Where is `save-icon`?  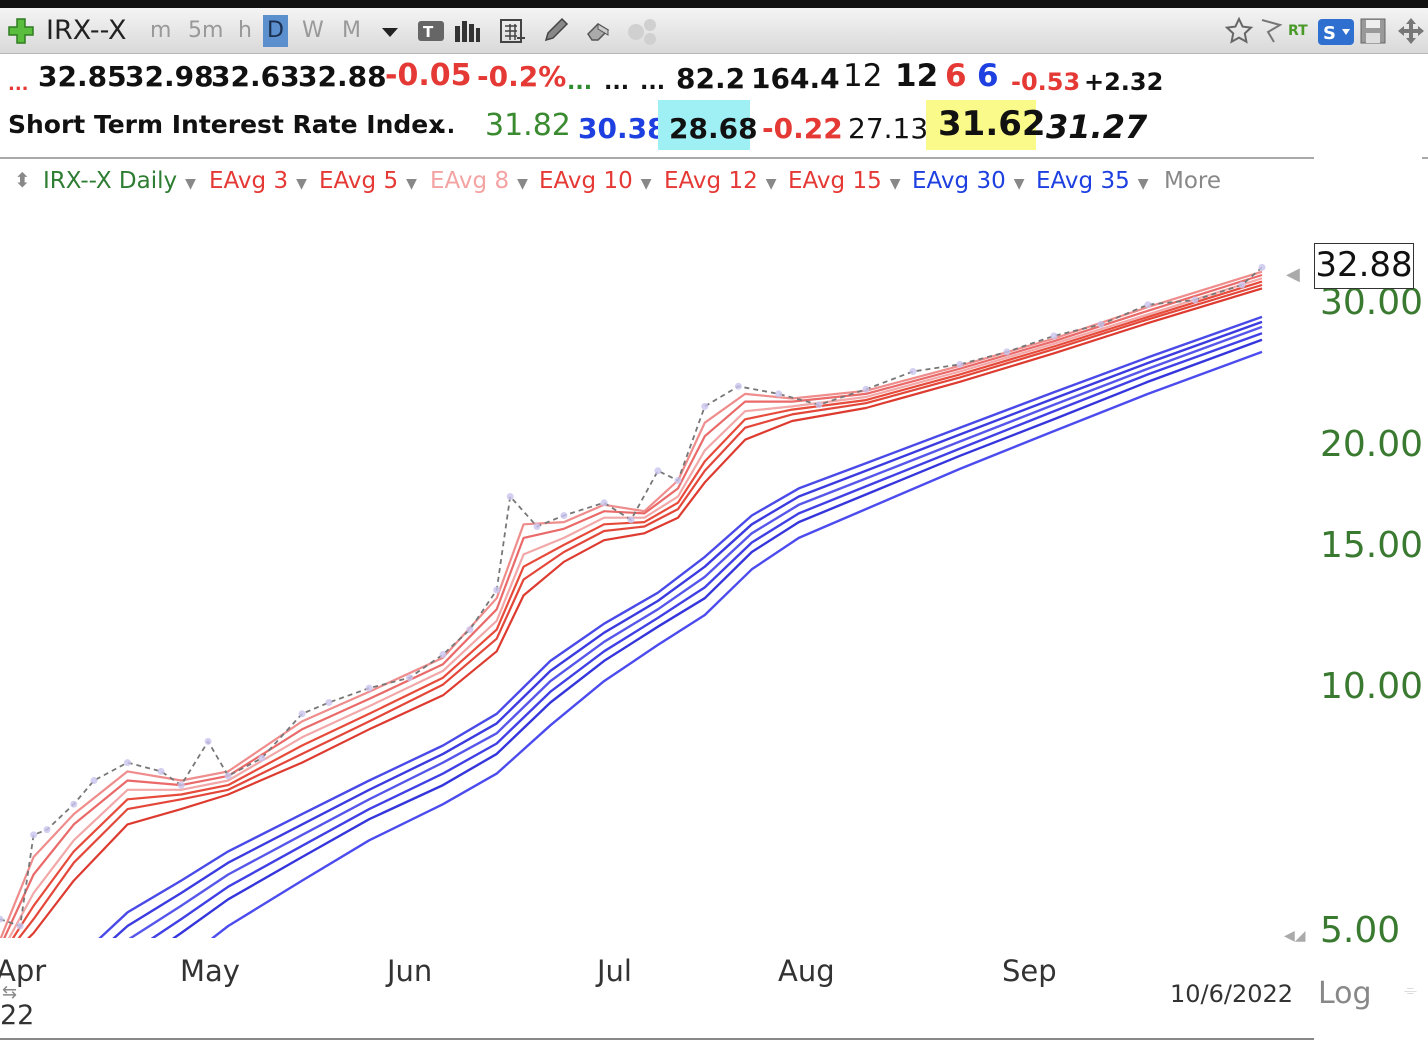 save-icon is located at coordinates (1373, 31).